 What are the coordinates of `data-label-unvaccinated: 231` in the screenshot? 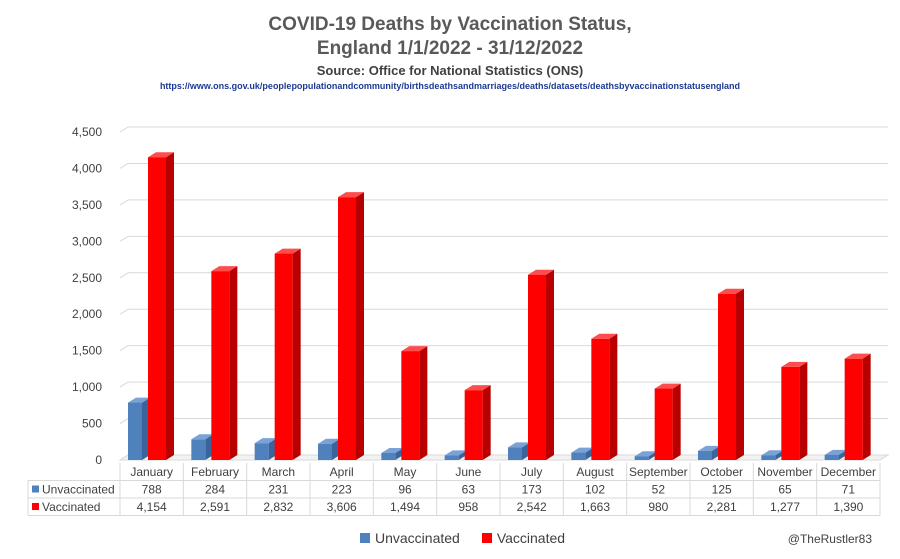 It's located at (278, 490).